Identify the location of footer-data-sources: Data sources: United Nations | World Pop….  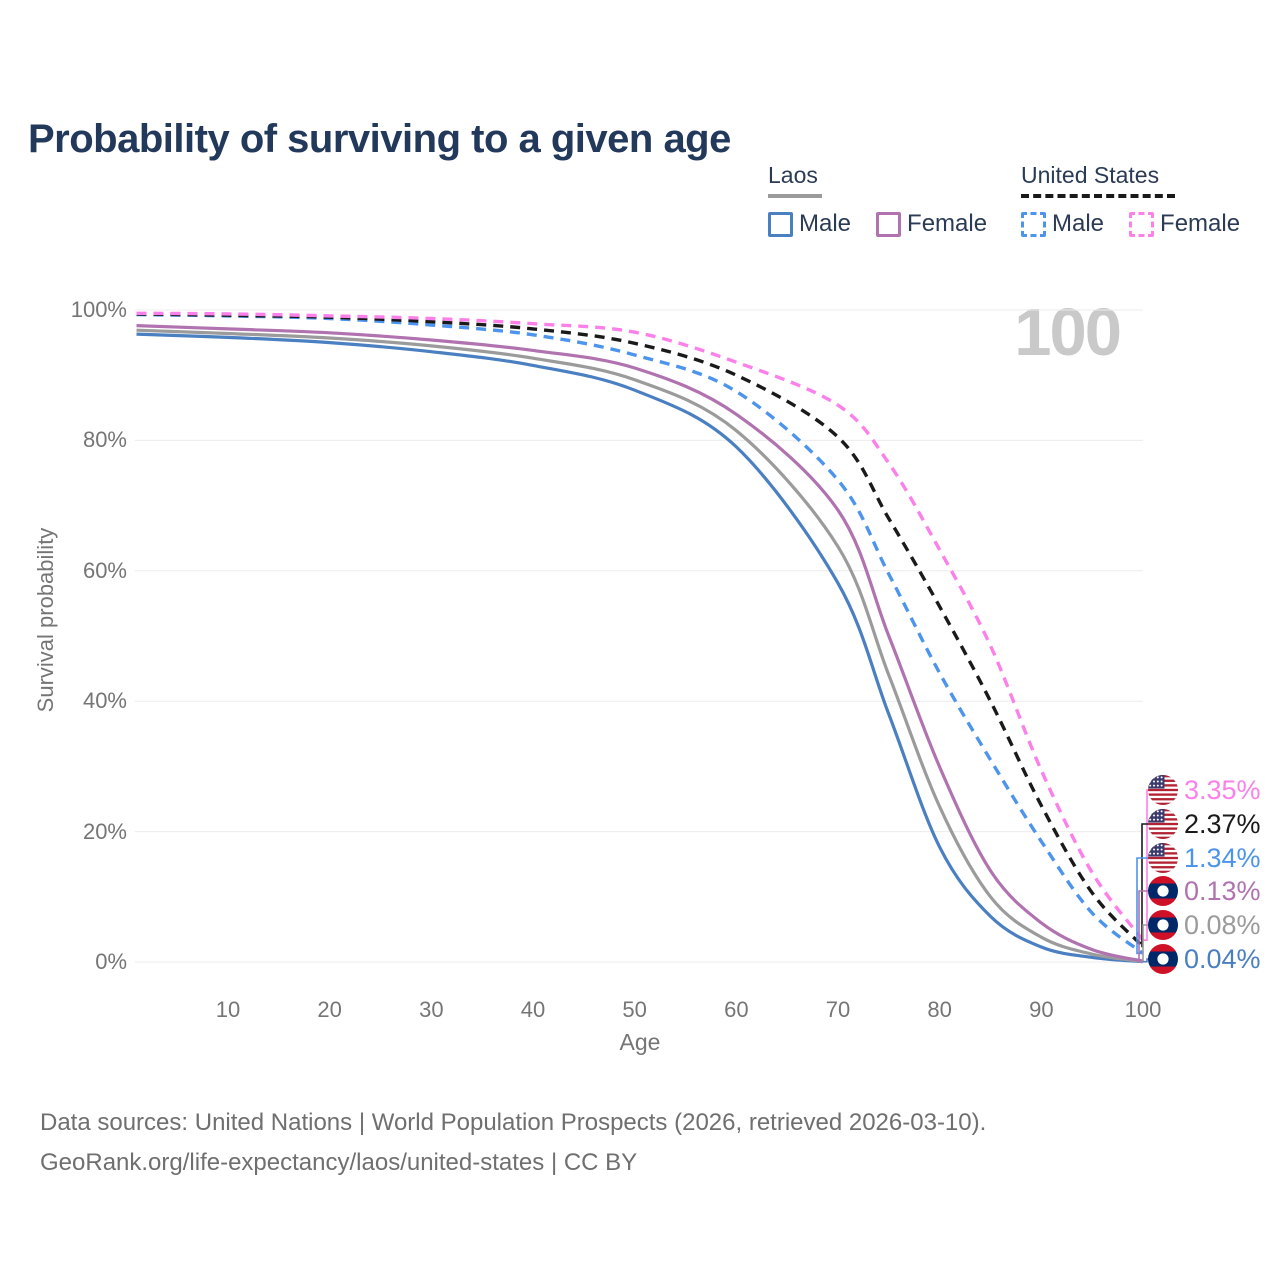
(513, 1122).